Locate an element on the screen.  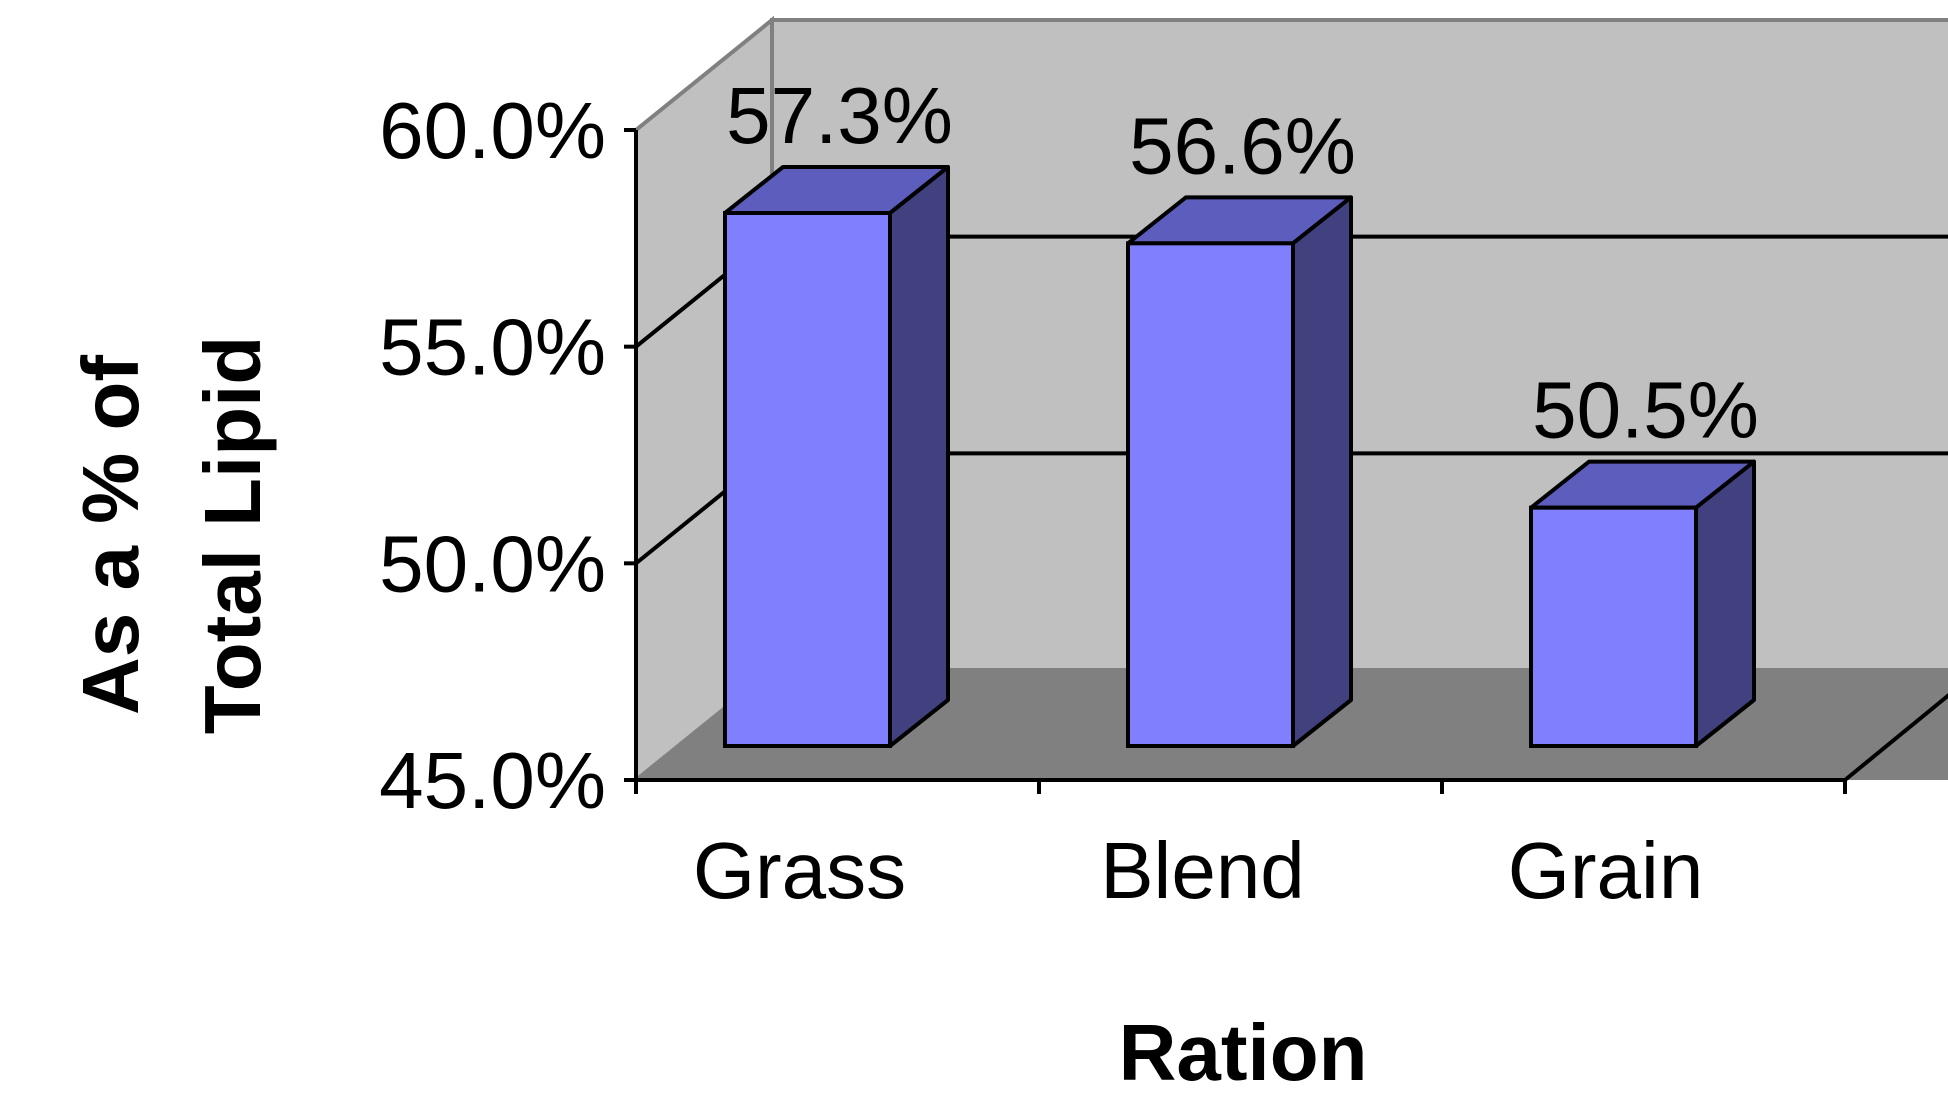
bar-front-grass is located at coordinates (807, 479).